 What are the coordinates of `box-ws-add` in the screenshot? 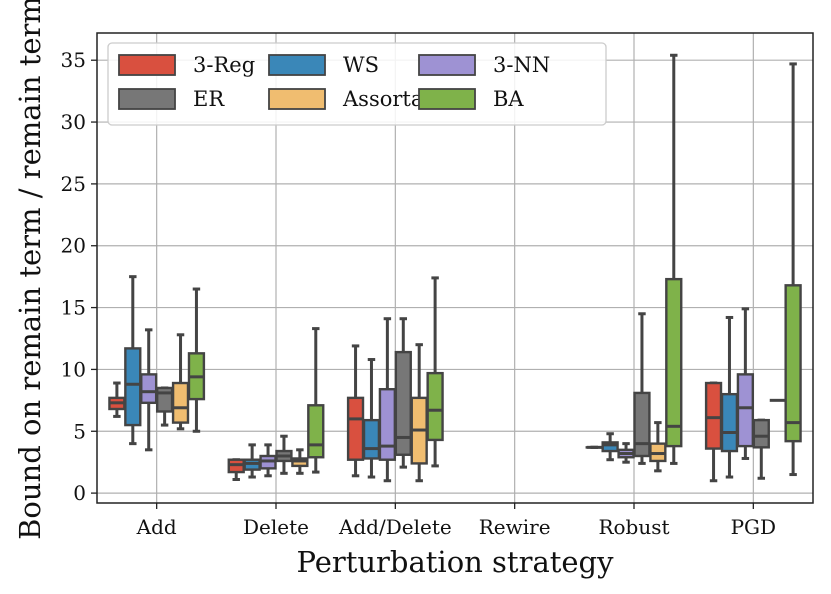 It's located at (133, 360).